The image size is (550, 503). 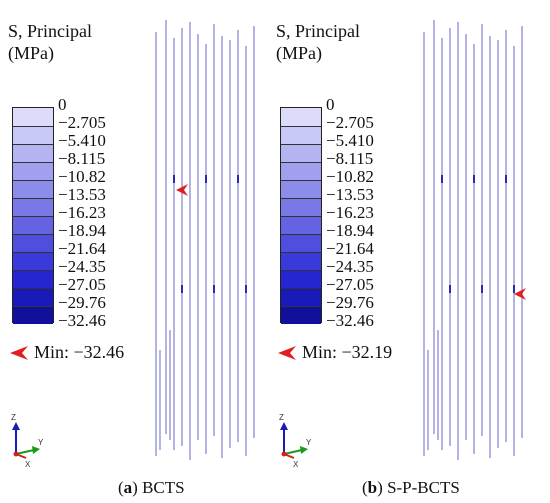 I want to click on min-readout: Min: −32.19, so click(x=334, y=352).